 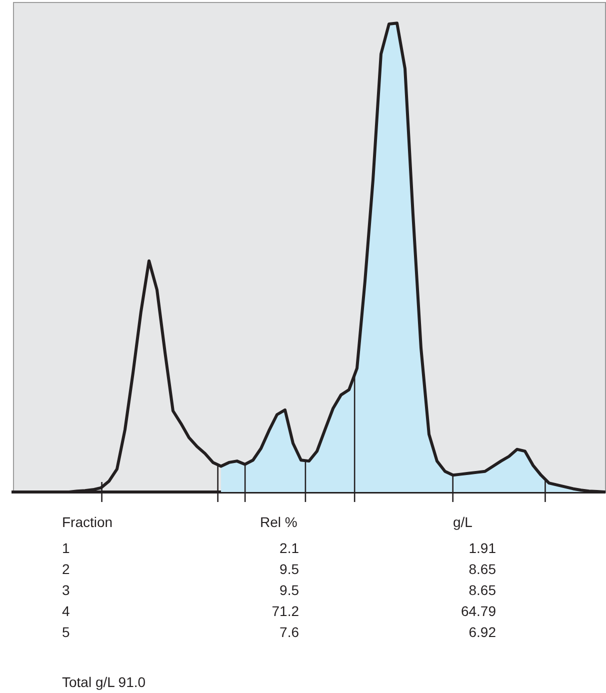 What do you see at coordinates (478, 611) in the screenshot?
I see `text: 64.79` at bounding box center [478, 611].